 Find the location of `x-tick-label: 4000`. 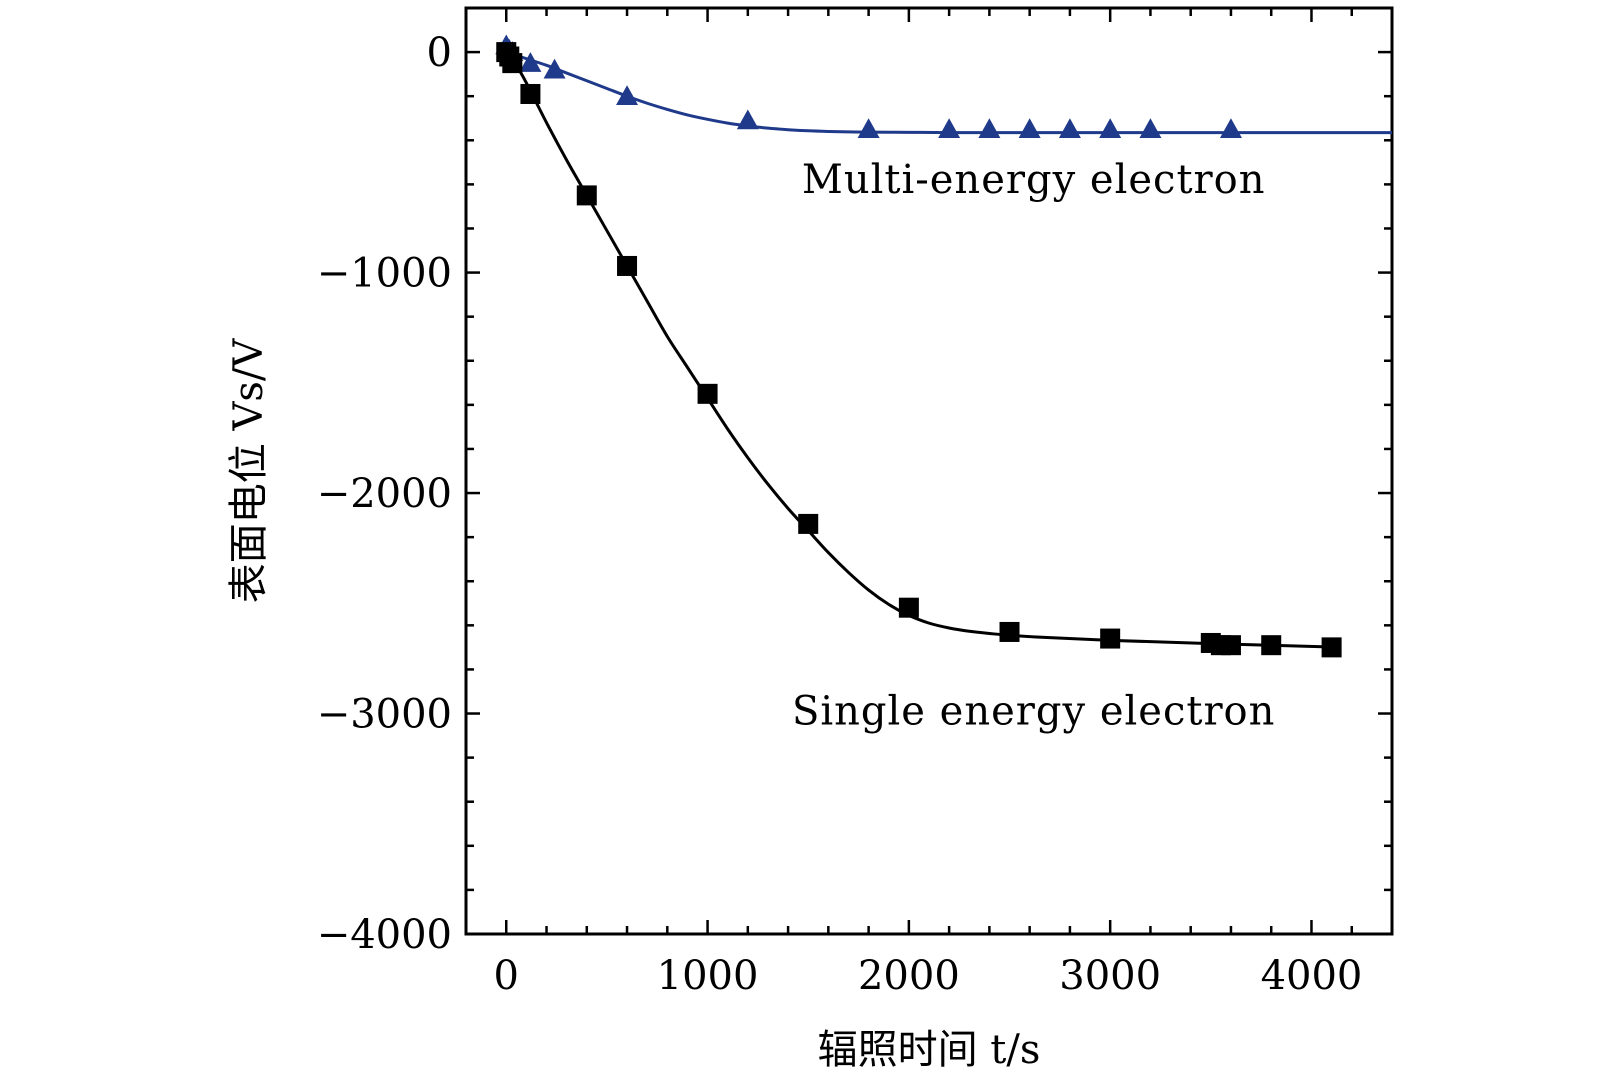

x-tick-label: 4000 is located at coordinates (1312, 976).